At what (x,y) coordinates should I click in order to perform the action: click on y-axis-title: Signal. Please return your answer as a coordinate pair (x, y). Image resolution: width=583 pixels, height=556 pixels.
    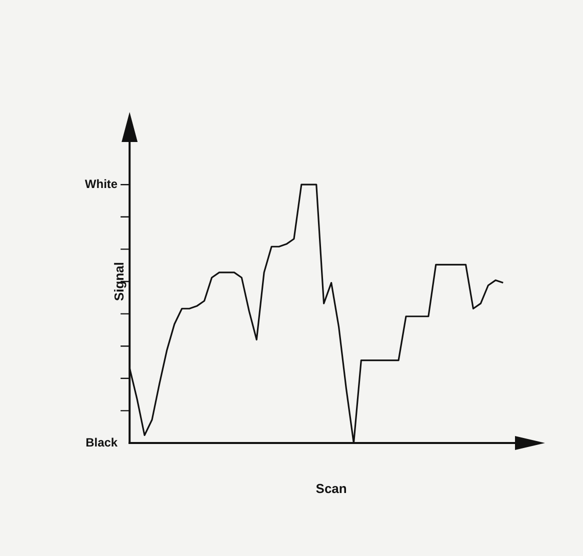
    Looking at the image, I should click on (118, 282).